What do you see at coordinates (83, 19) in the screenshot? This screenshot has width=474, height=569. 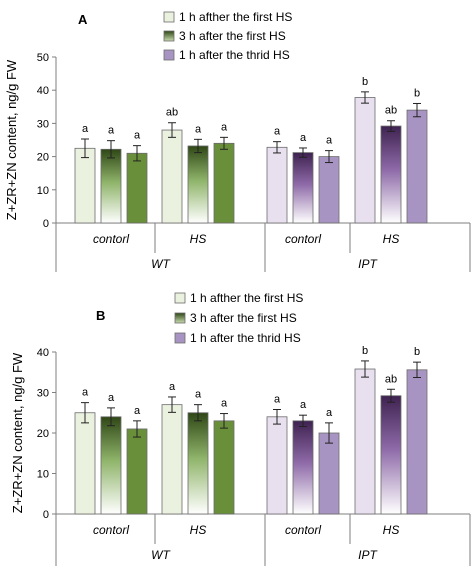 I see `panel-label: A` at bounding box center [83, 19].